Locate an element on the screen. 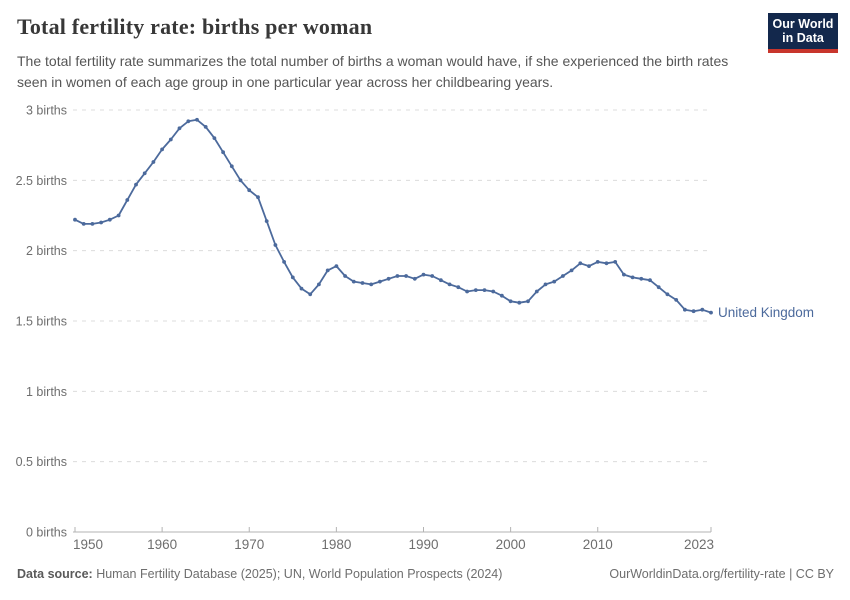 This screenshot has height=600, width=850. series-label: United Kingdom is located at coordinates (766, 312).